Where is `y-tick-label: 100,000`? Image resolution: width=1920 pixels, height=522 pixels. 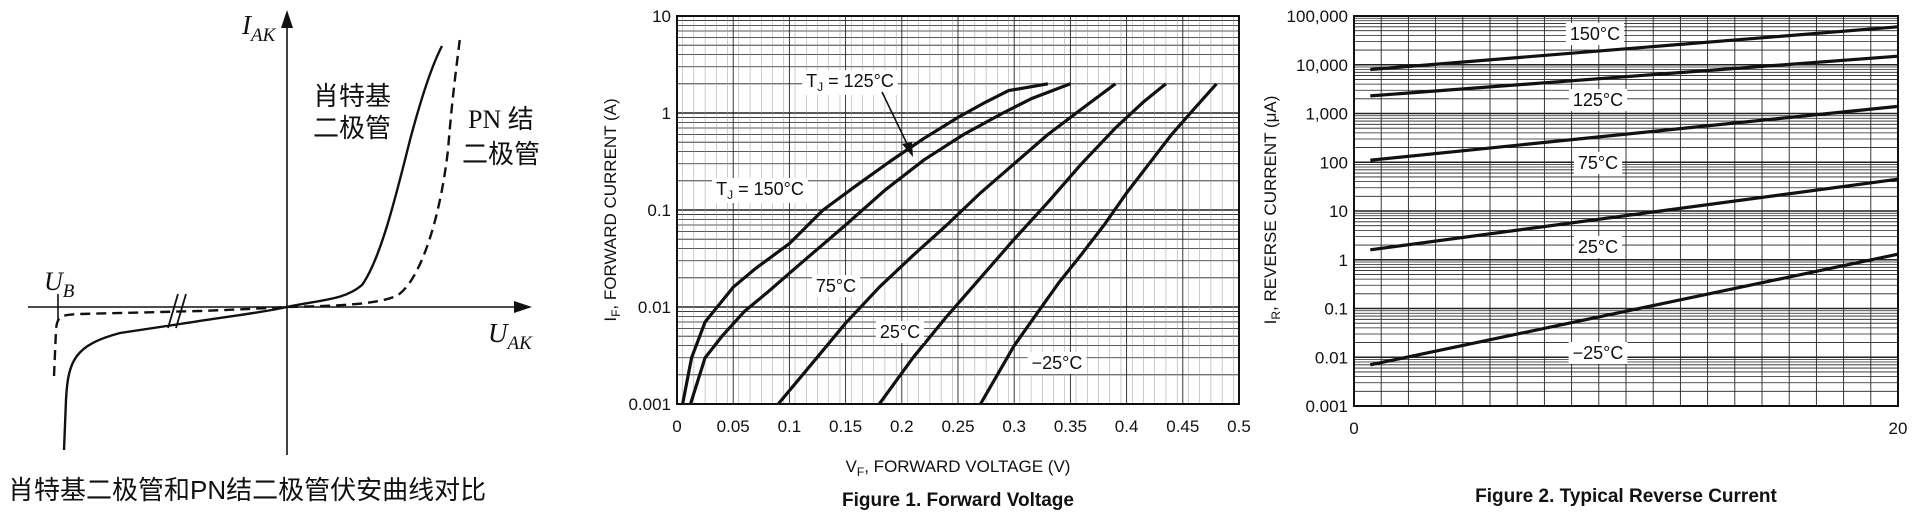 y-tick-label: 100,000 is located at coordinates (1317, 16).